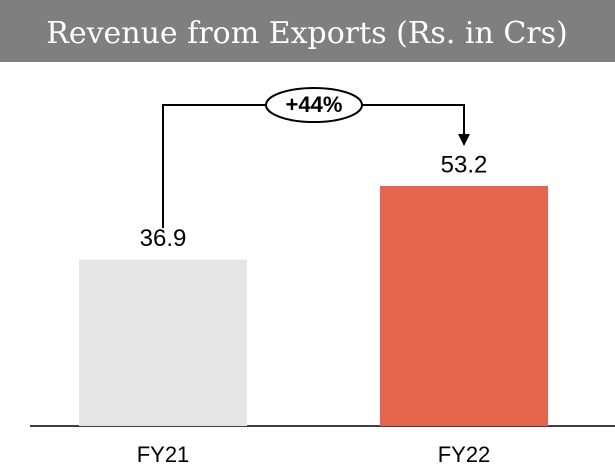  Describe the element at coordinates (306, 33) in the screenshot. I see `chart-title: Revenue from Exports (Rs. in Crs)` at that location.